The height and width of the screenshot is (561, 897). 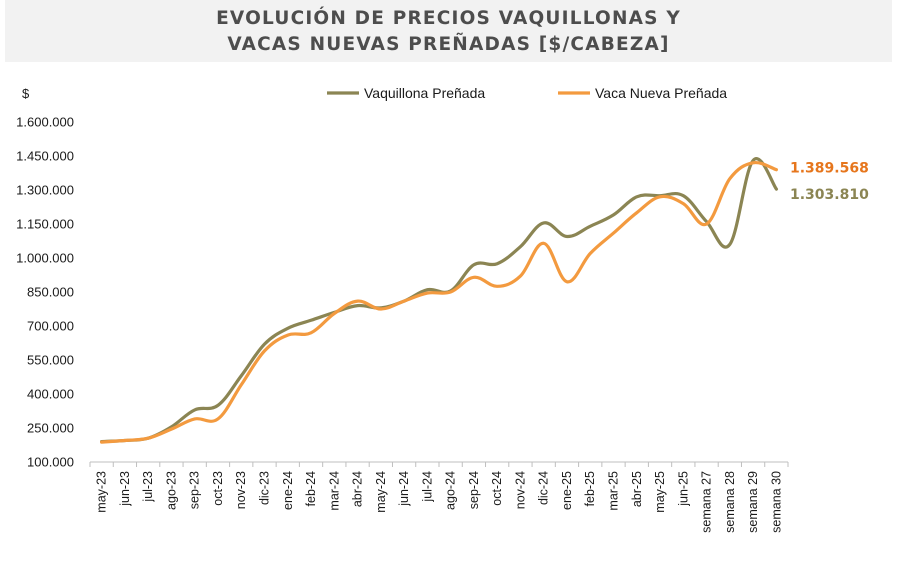 I want to click on x-tick-label: may-24, so click(x=381, y=492).